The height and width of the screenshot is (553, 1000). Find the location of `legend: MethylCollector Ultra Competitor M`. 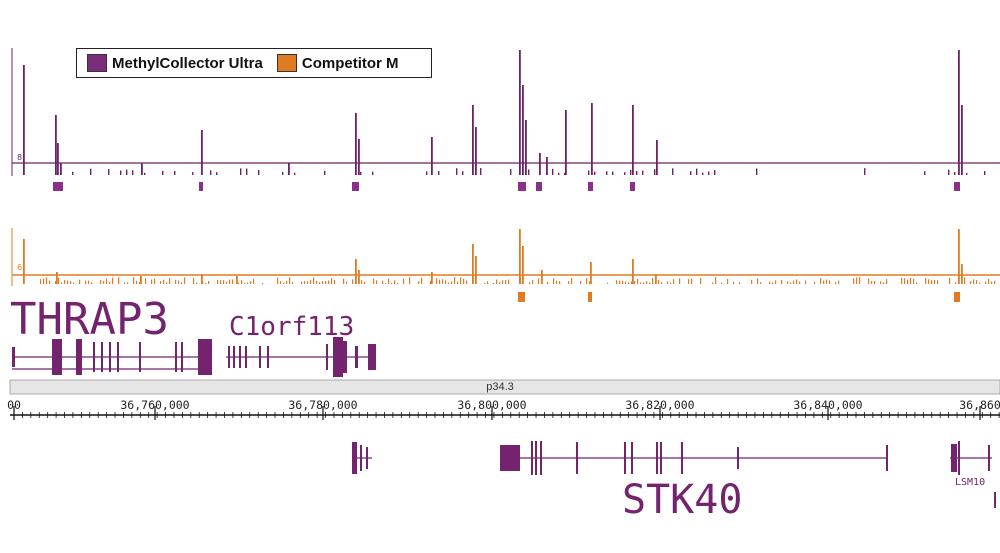

legend: MethylCollector Ultra Competitor M is located at coordinates (254, 63).